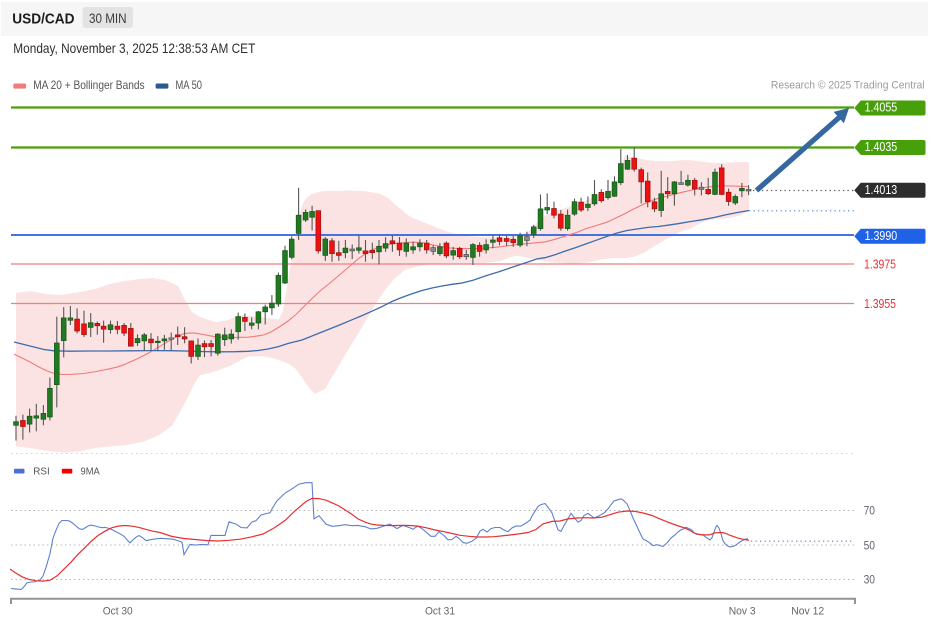 This screenshot has width=929, height=629. Describe the element at coordinates (881, 146) in the screenshot. I see `svg-text: 1.4035` at that location.